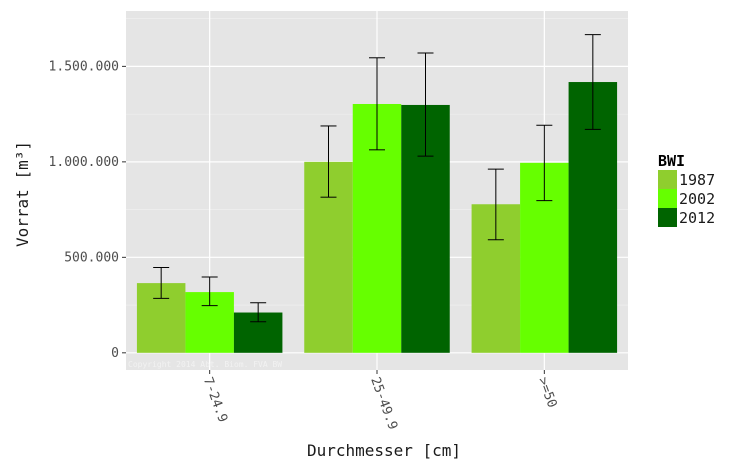  Describe the element at coordinates (22, 194) in the screenshot. I see `y-axis-title: Vorrat [m³]` at that location.